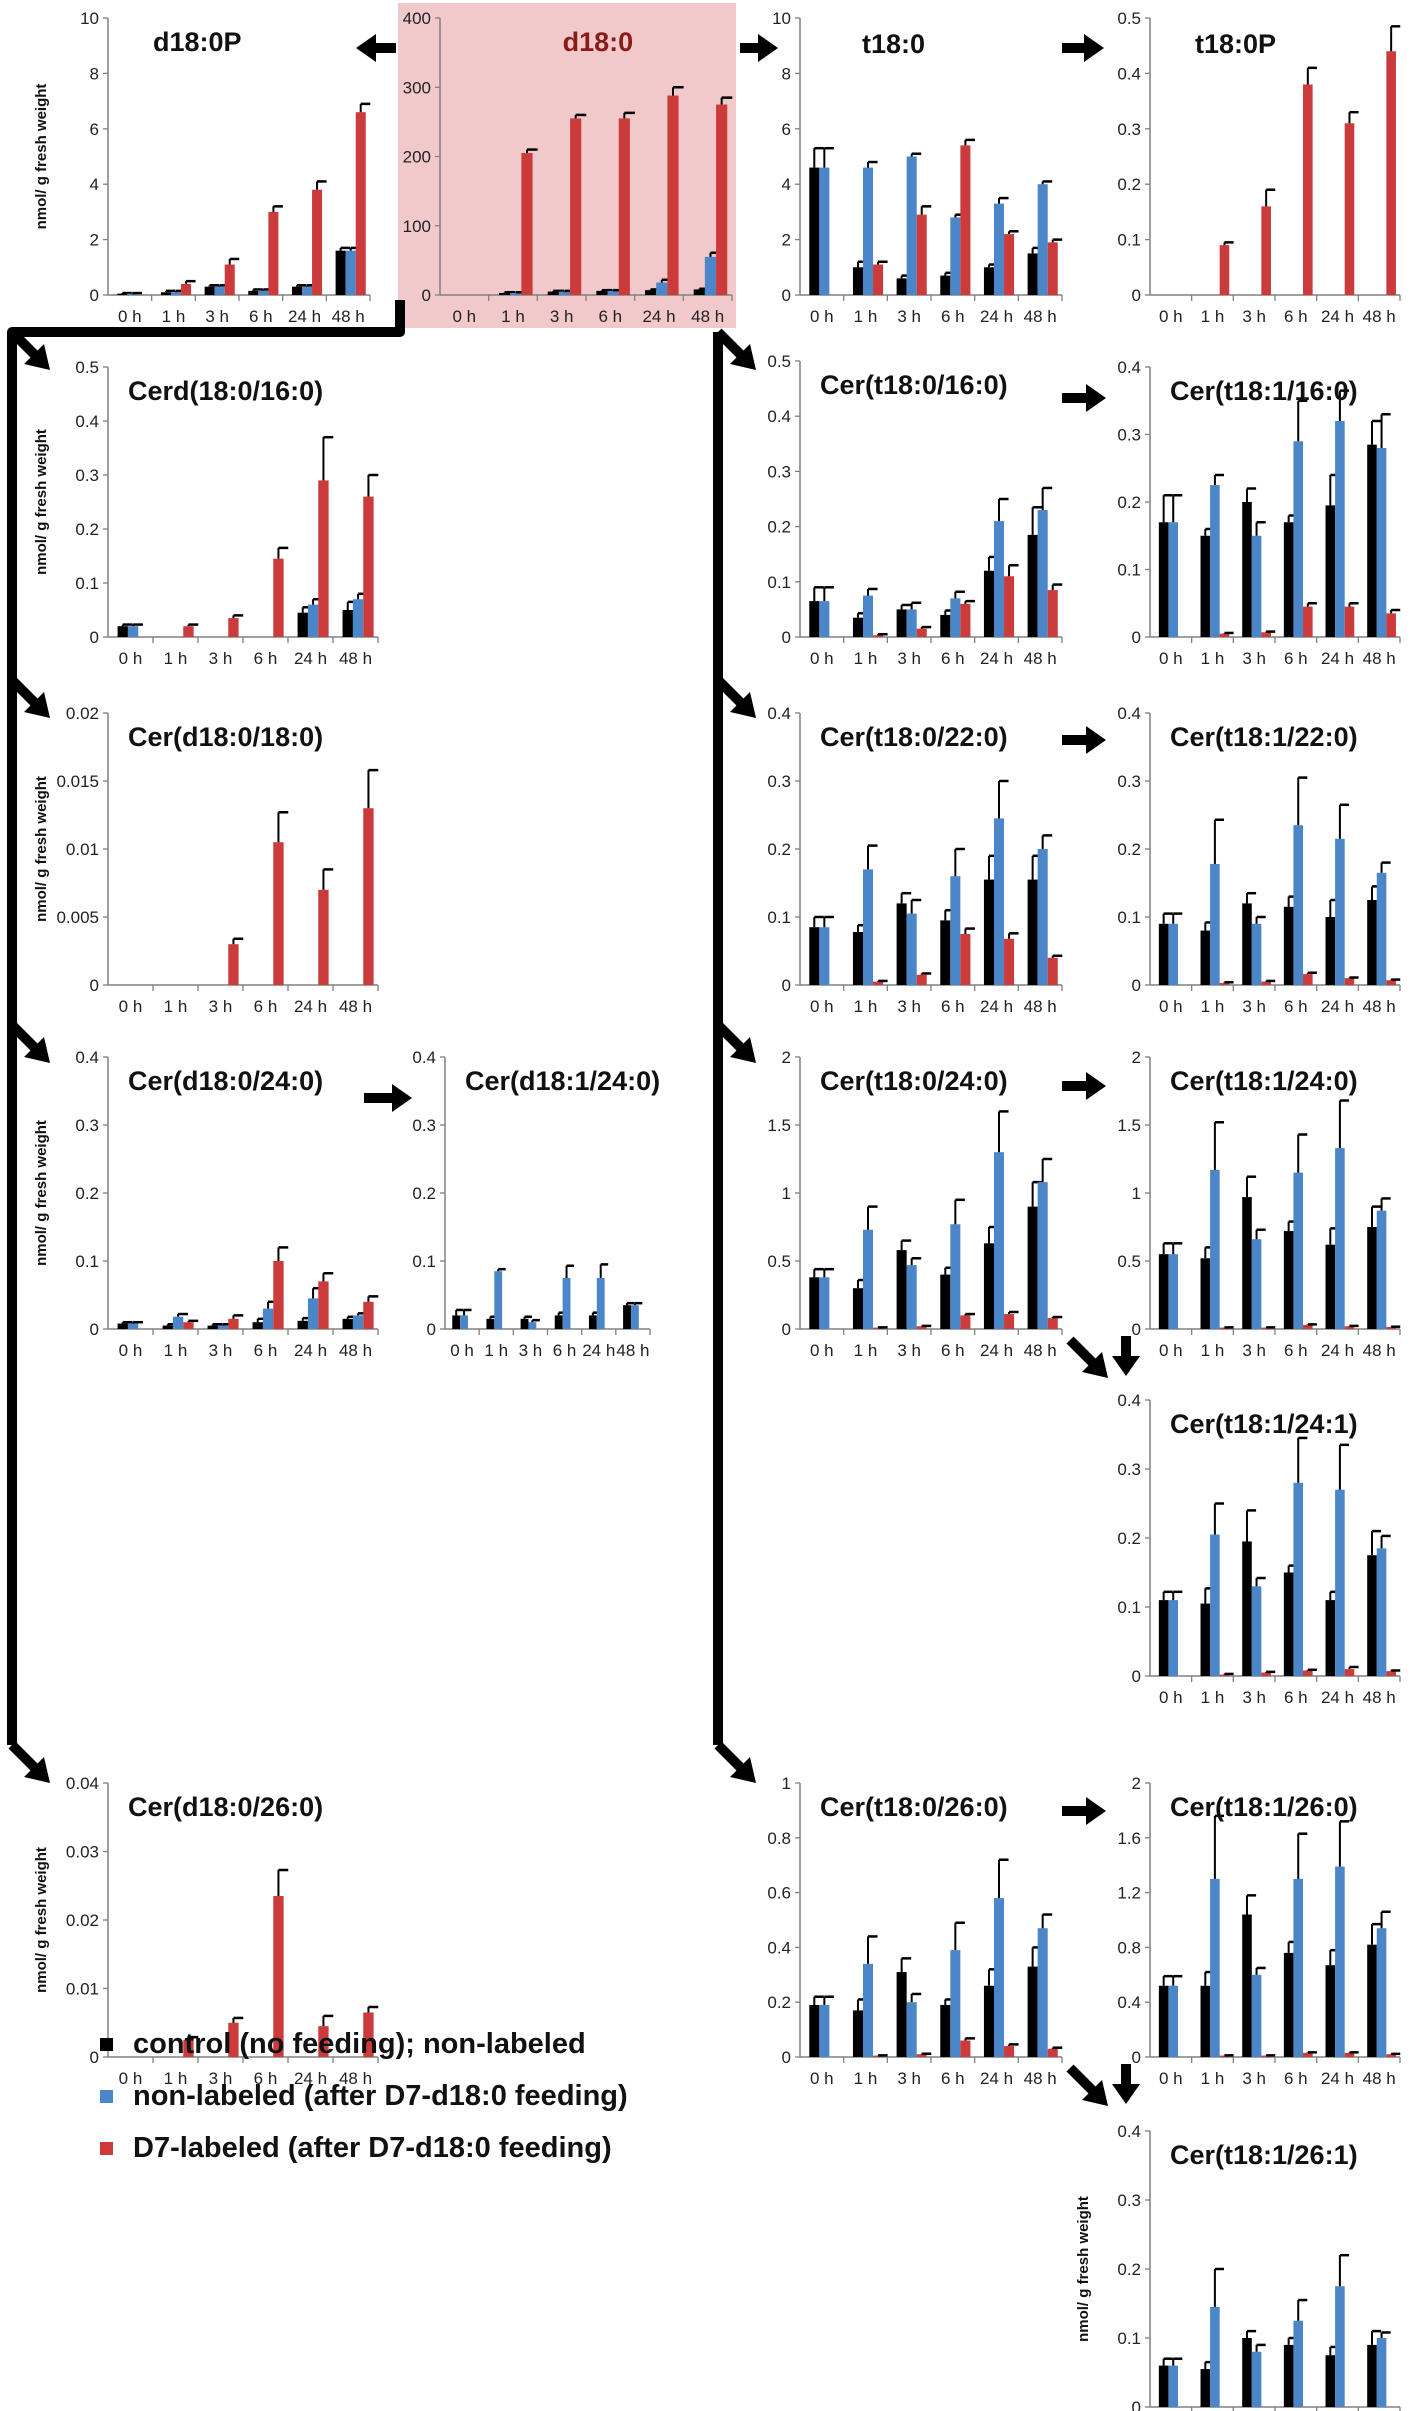  Describe the element at coordinates (1264, 1081) in the screenshot. I see `chart-title: Cer(t18:1/24:0)` at that location.